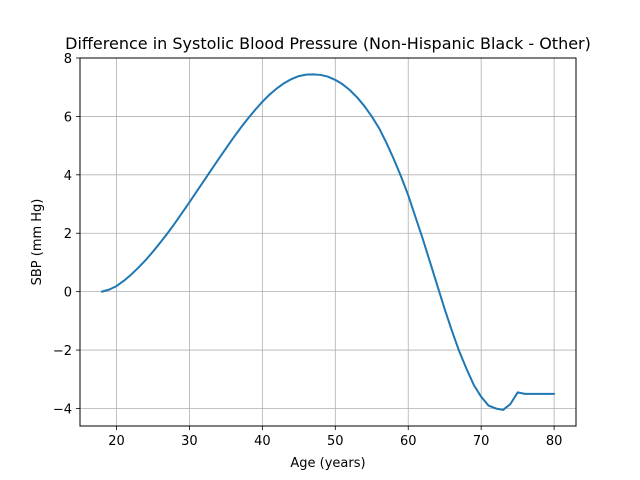  What do you see at coordinates (327, 463) in the screenshot?
I see `x-axis-label: Age (years)` at bounding box center [327, 463].